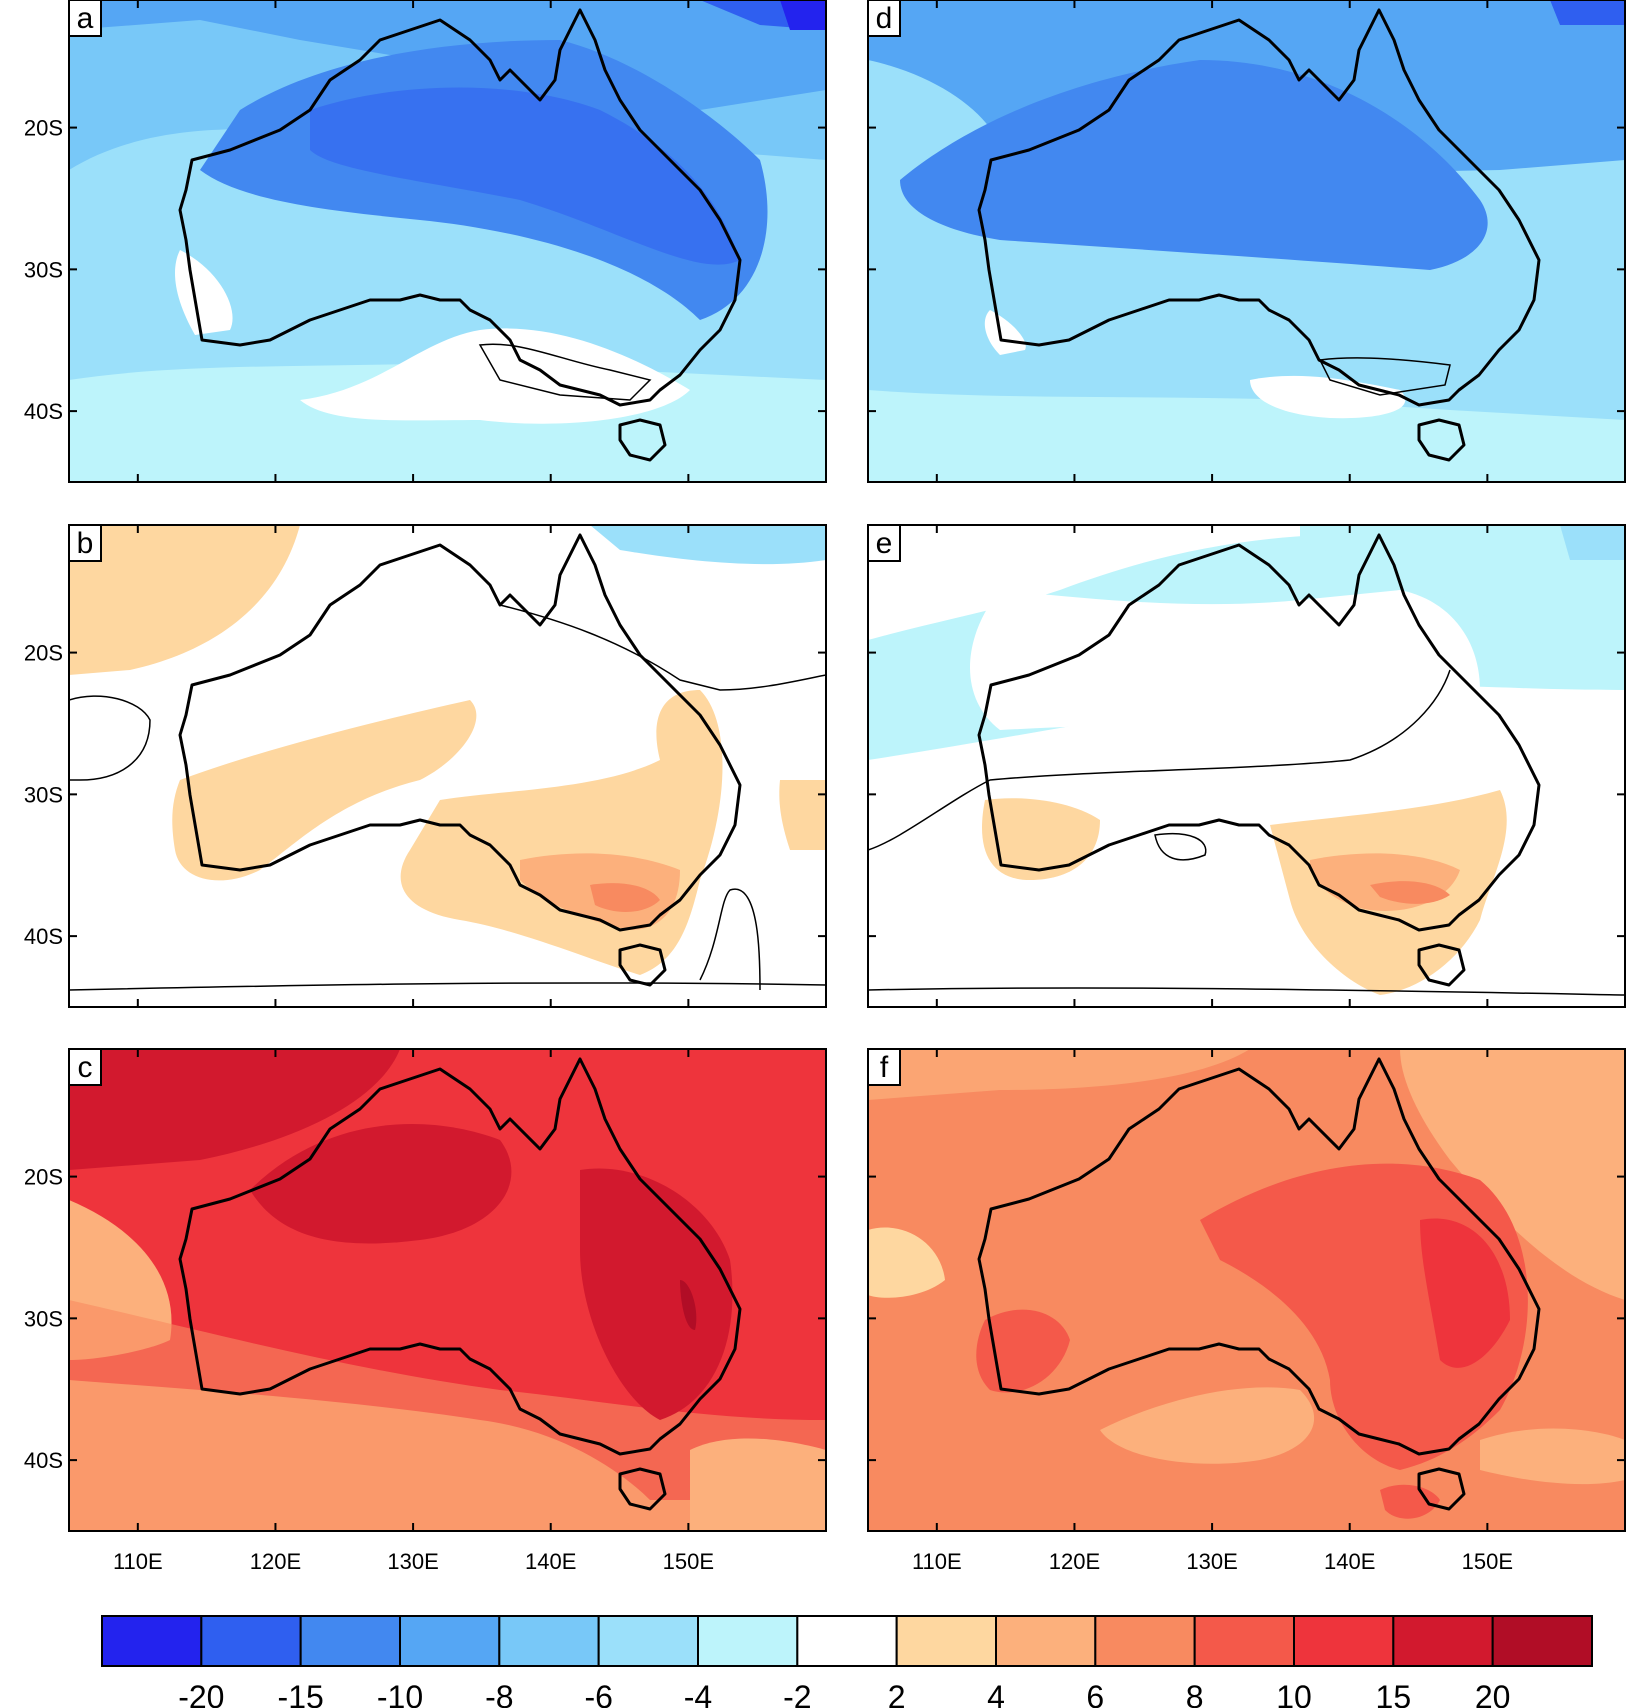 The image size is (1627, 1708). Describe the element at coordinates (1294, 1693) in the screenshot. I see `colorbar-label: 10` at that location.